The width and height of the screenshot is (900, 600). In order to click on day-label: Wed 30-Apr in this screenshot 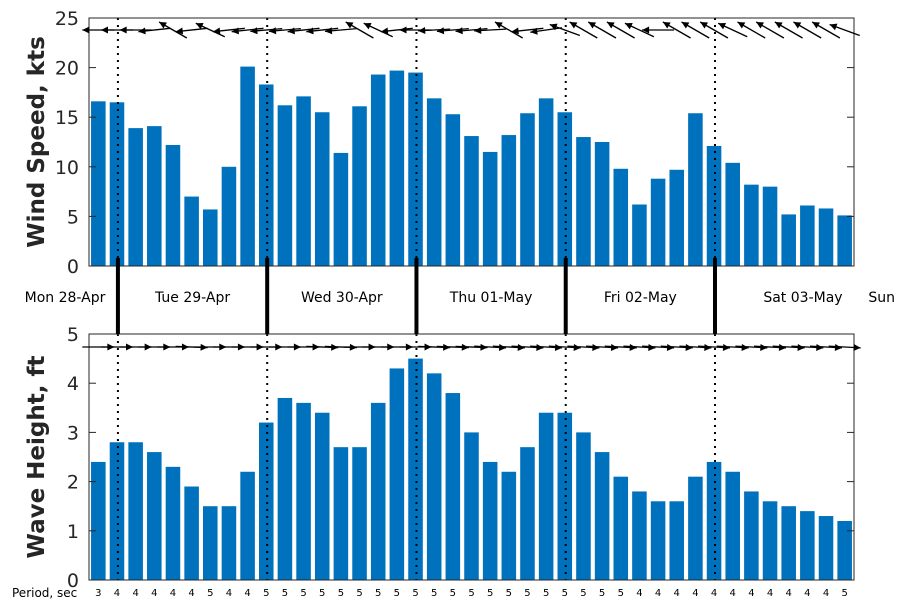, I will do `click(342, 298)`.